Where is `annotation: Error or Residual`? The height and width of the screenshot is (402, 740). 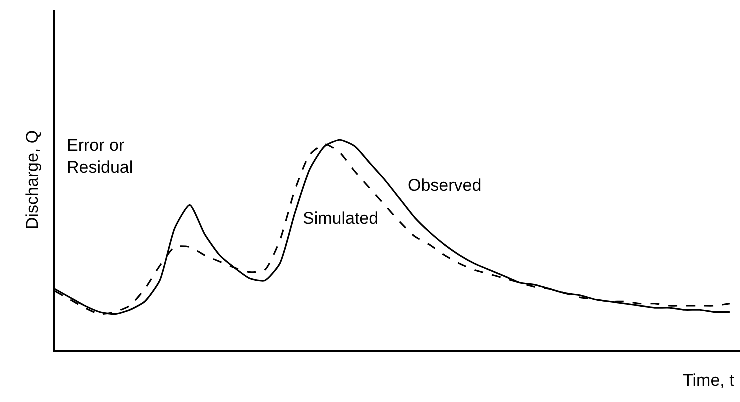 annotation: Error or Residual is located at coordinates (100, 157).